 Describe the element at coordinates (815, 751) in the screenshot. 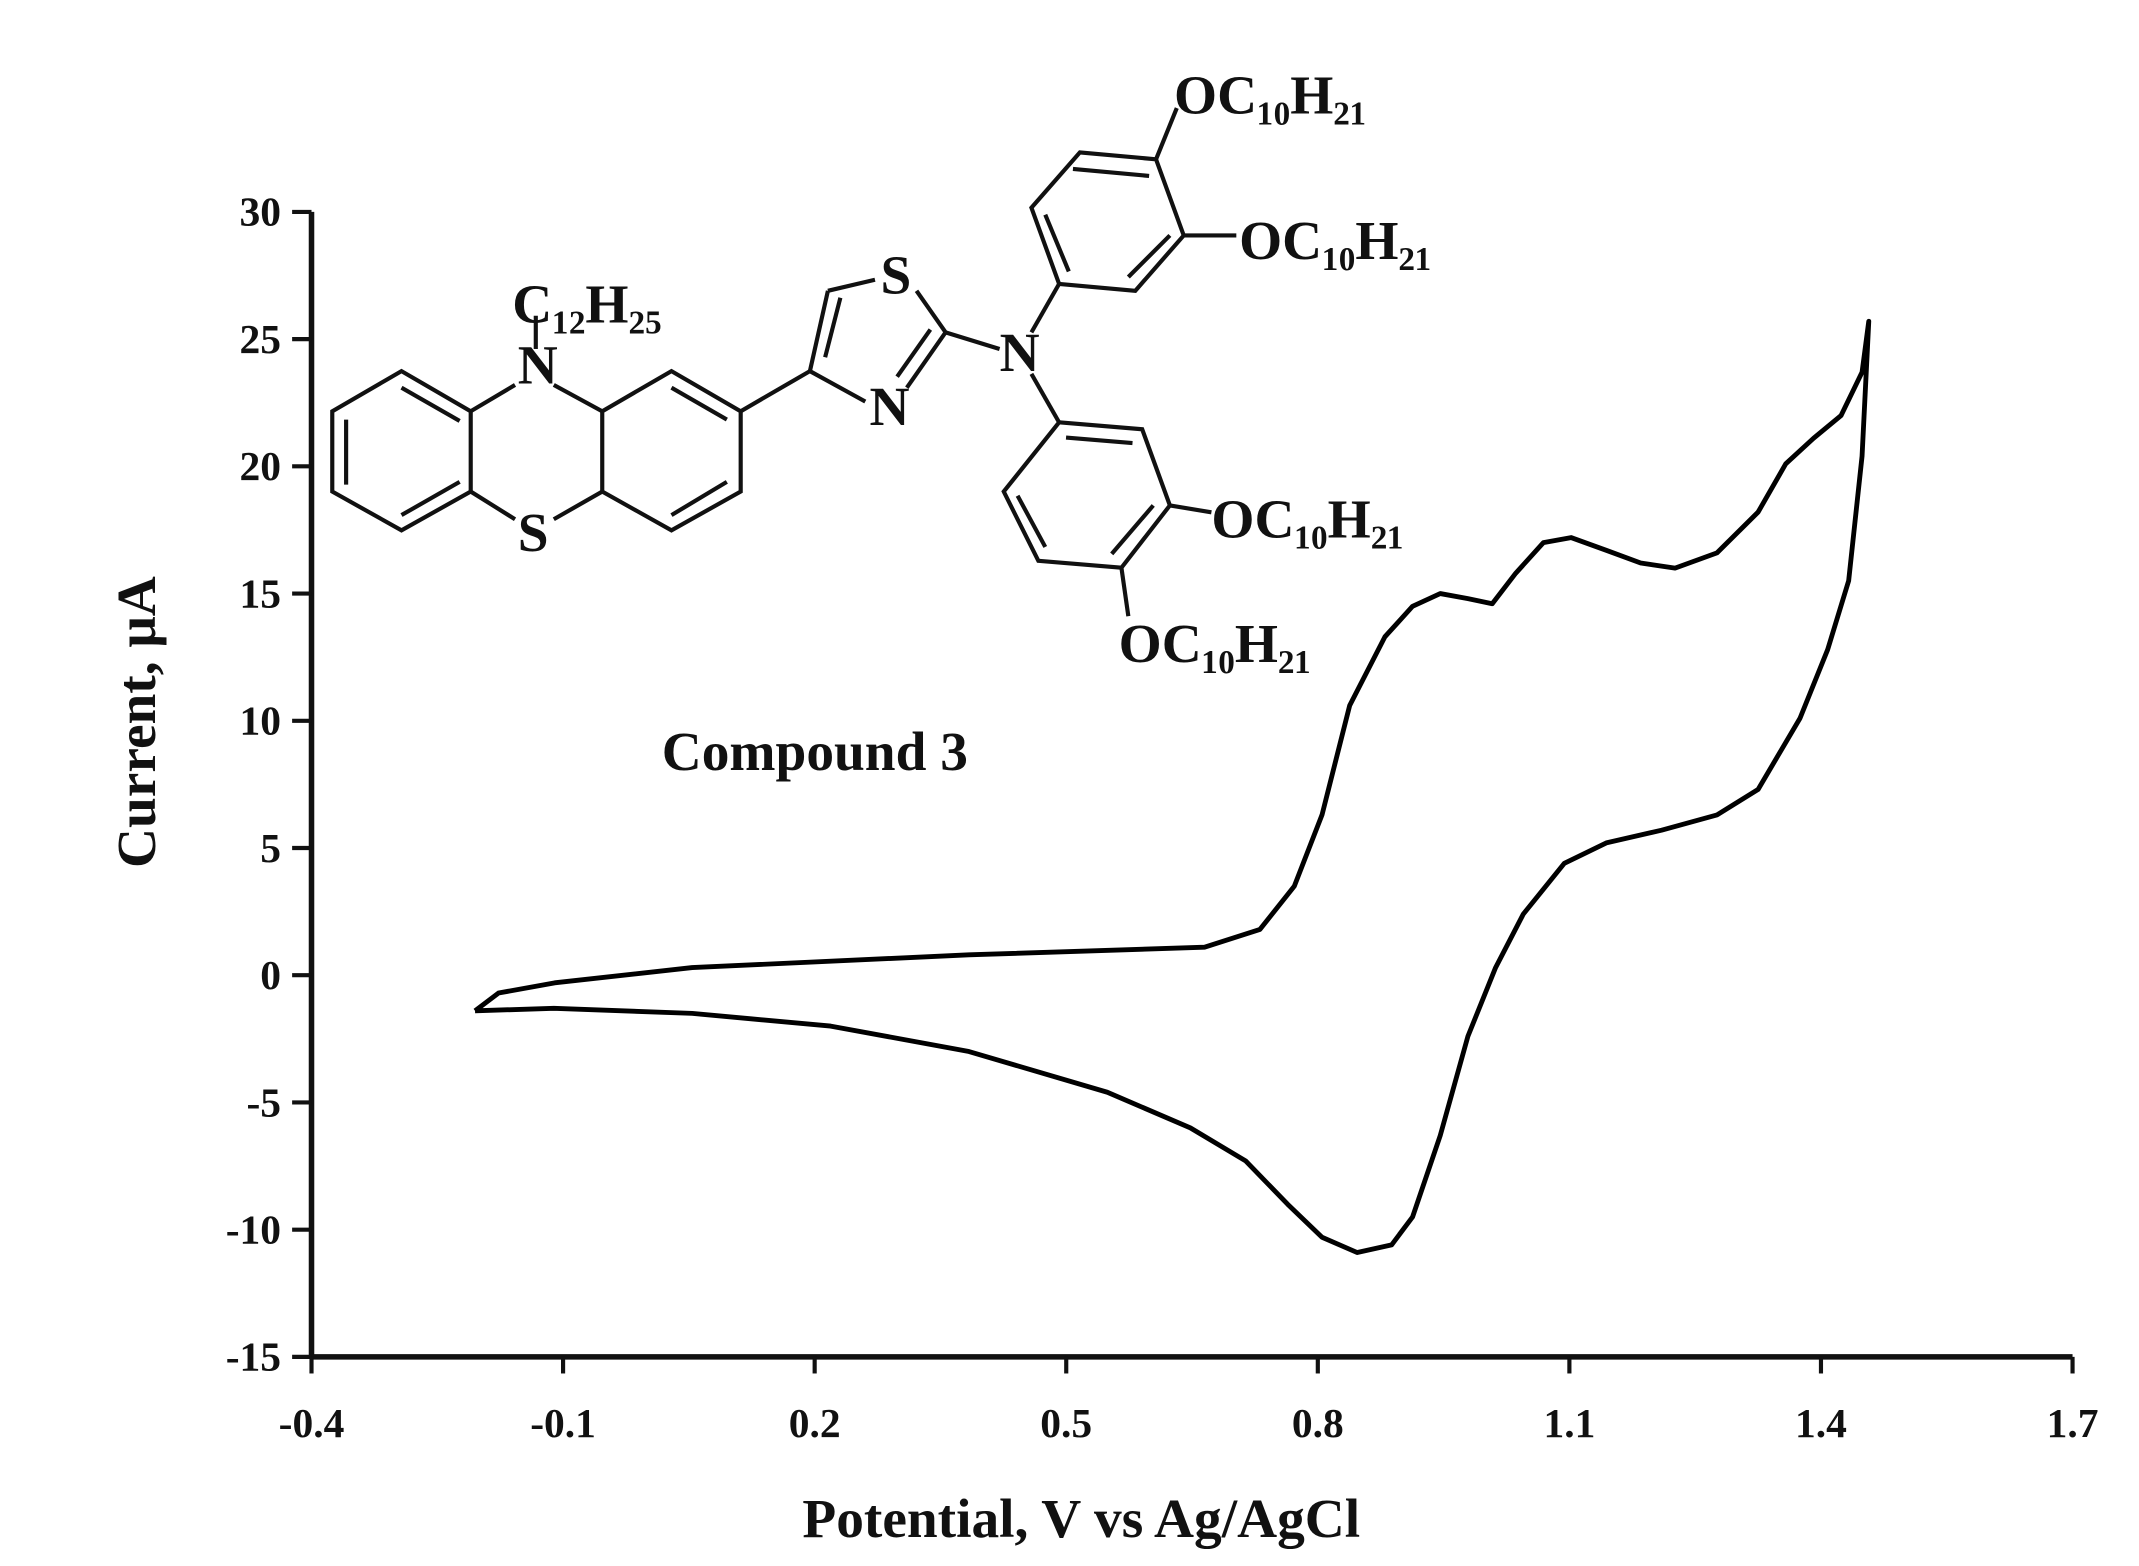

I see `annotation: Compound 3` at that location.